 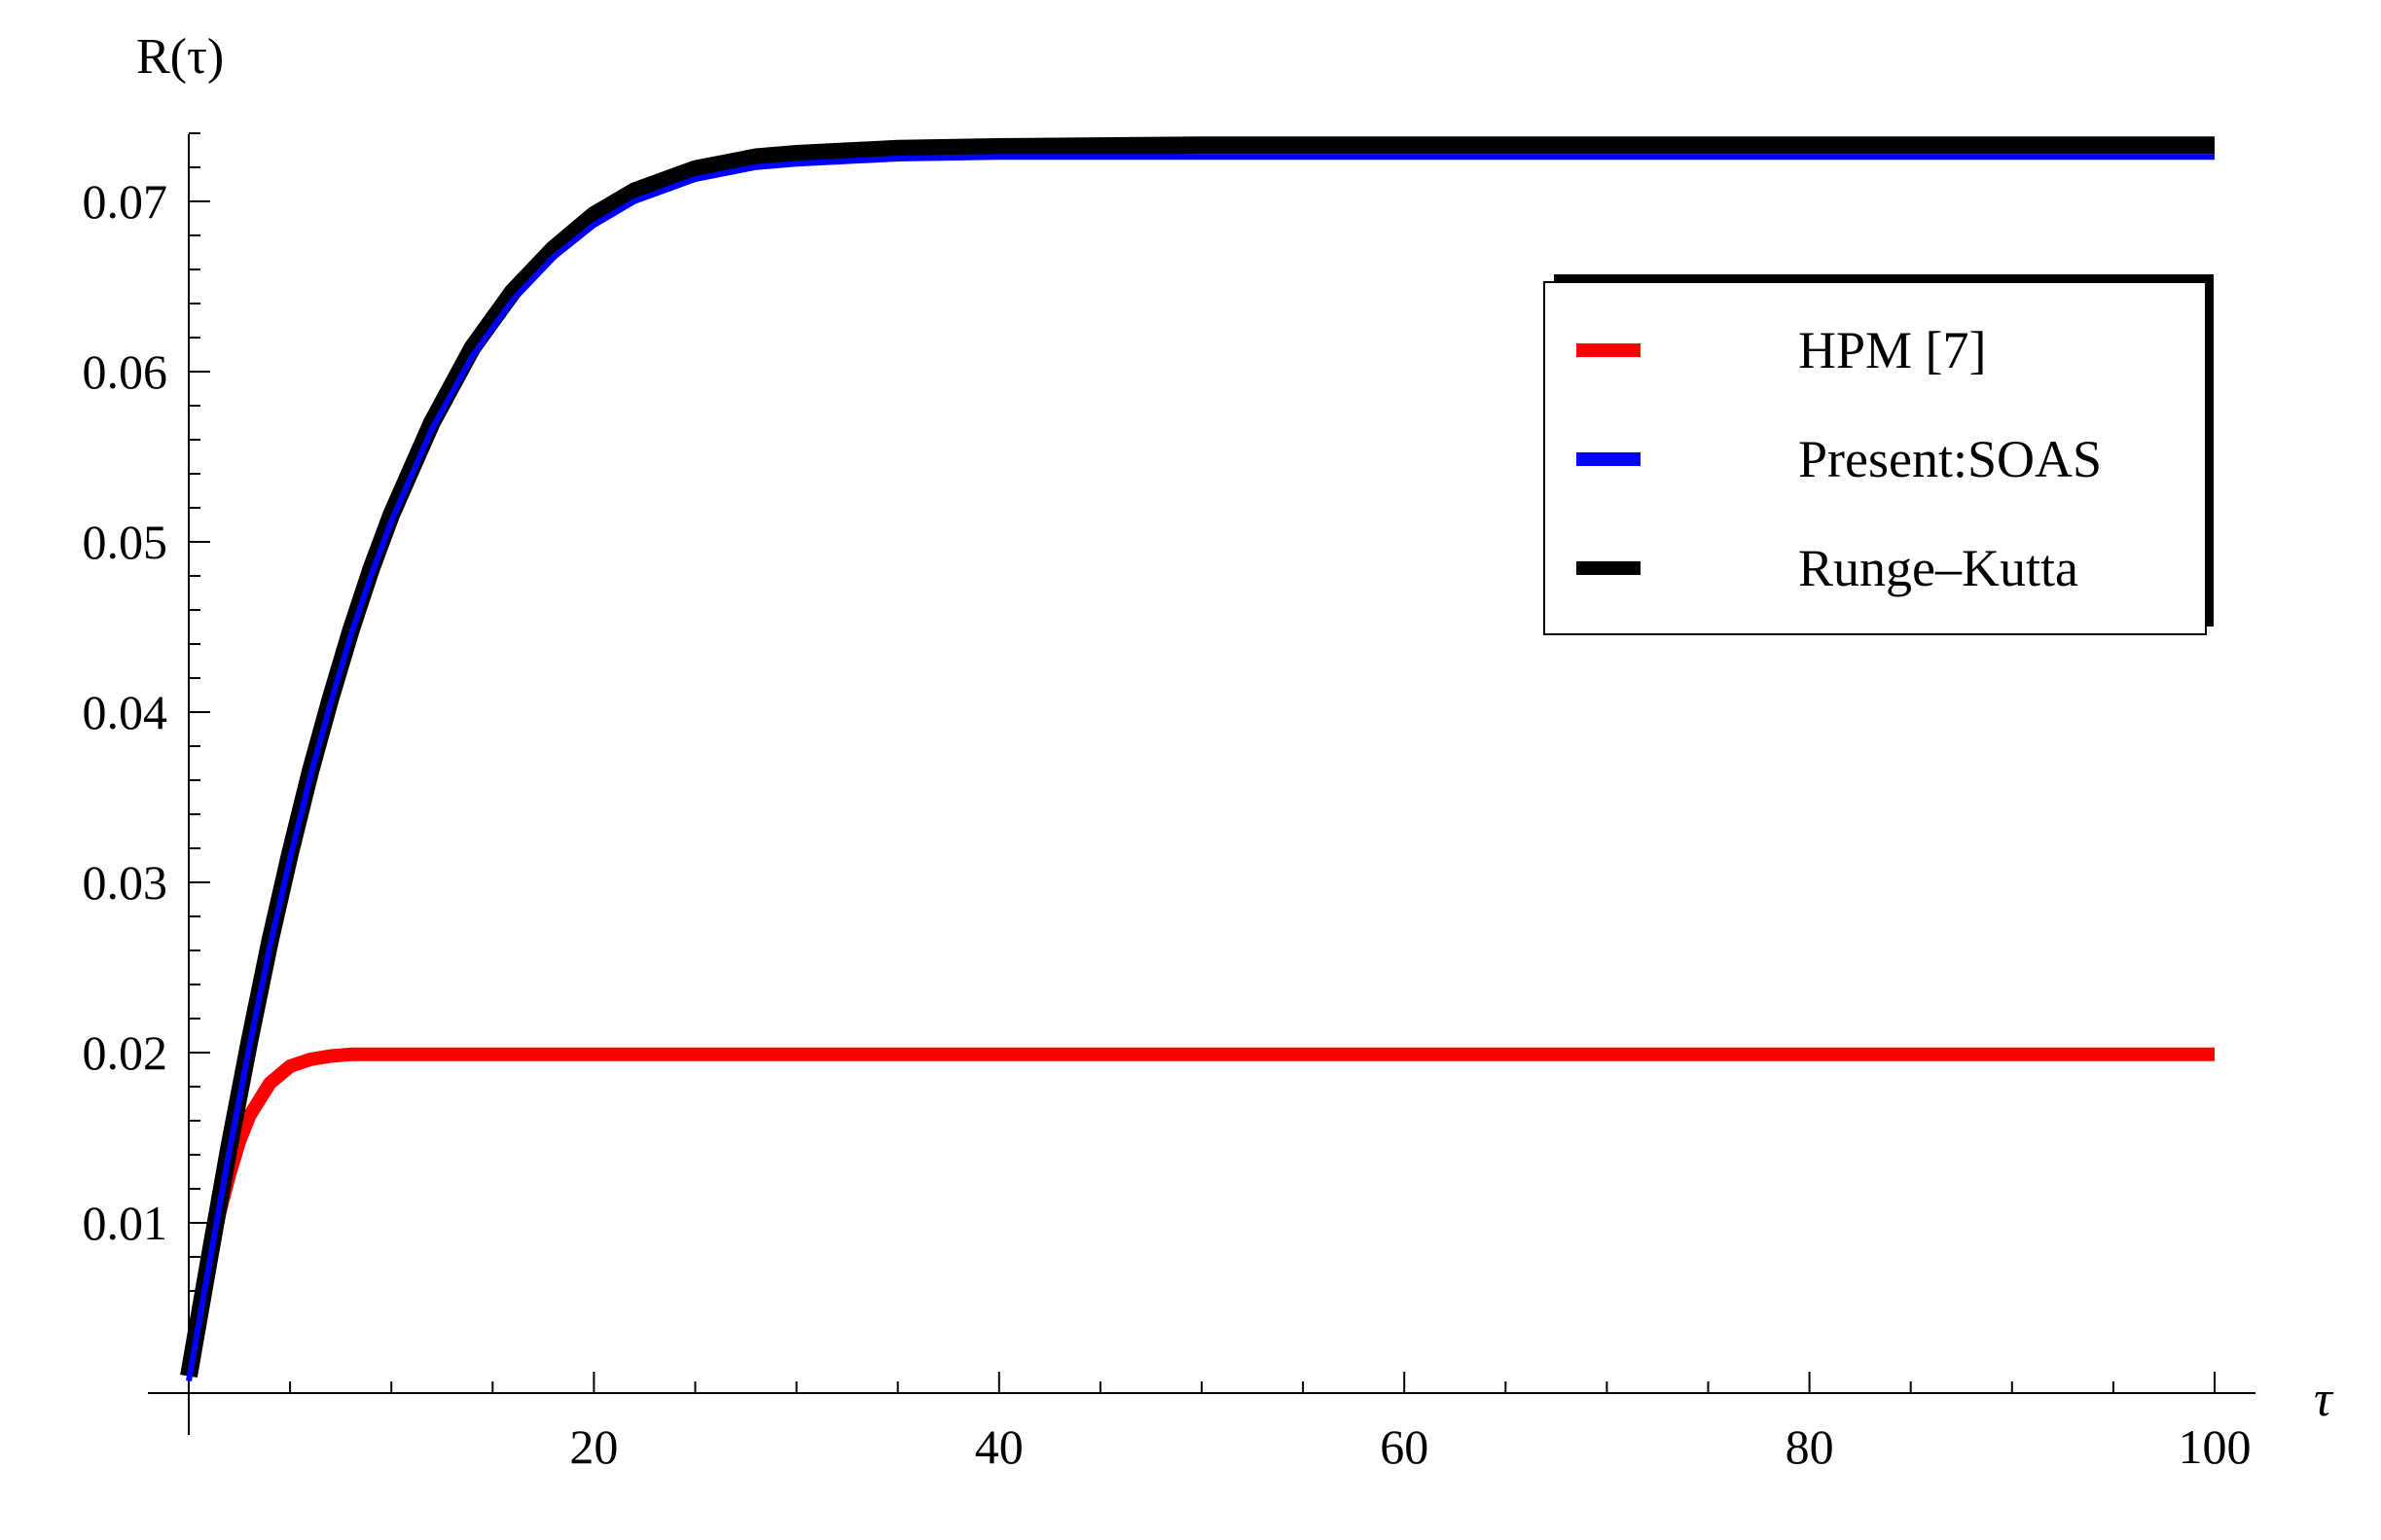 I want to click on y-tick-label: 0.06, so click(x=125, y=371).